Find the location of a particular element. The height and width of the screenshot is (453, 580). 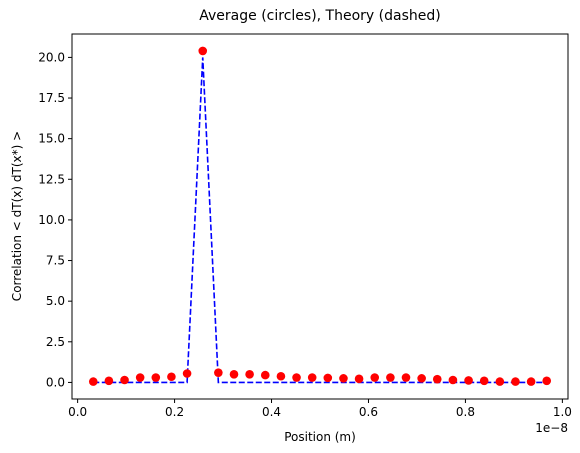

y-tick-label: 5.0 is located at coordinates (55, 301).